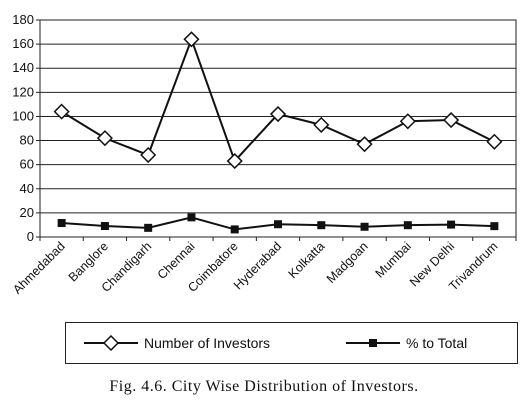  I want to click on y-tick-label: 40, so click(27, 188).